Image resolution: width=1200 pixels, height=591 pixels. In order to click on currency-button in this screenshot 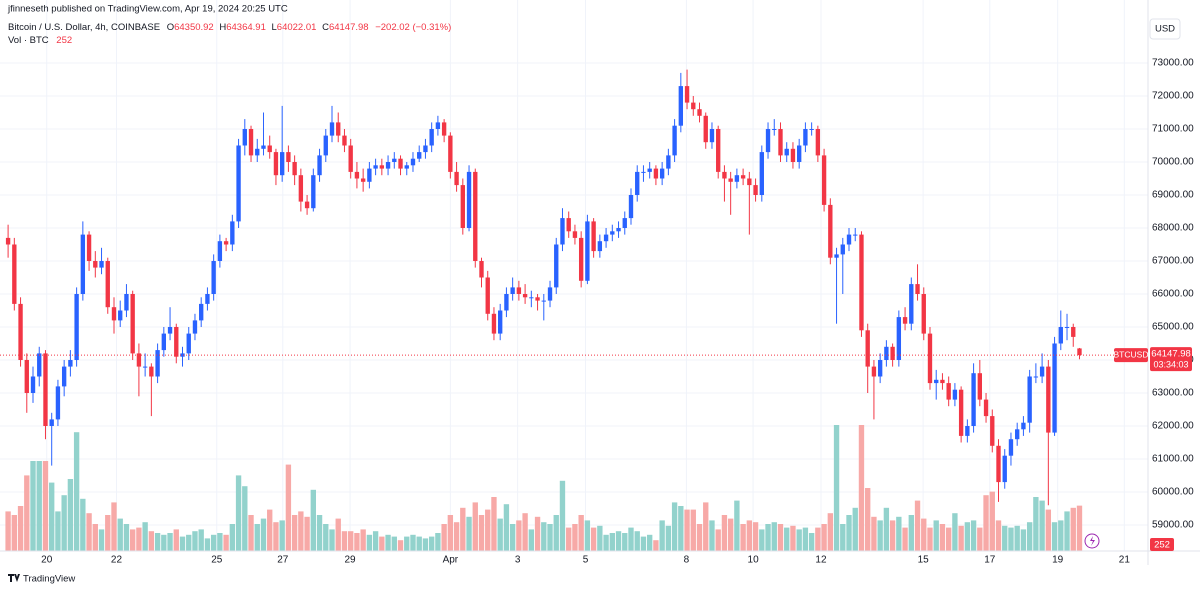, I will do `click(1165, 29)`.